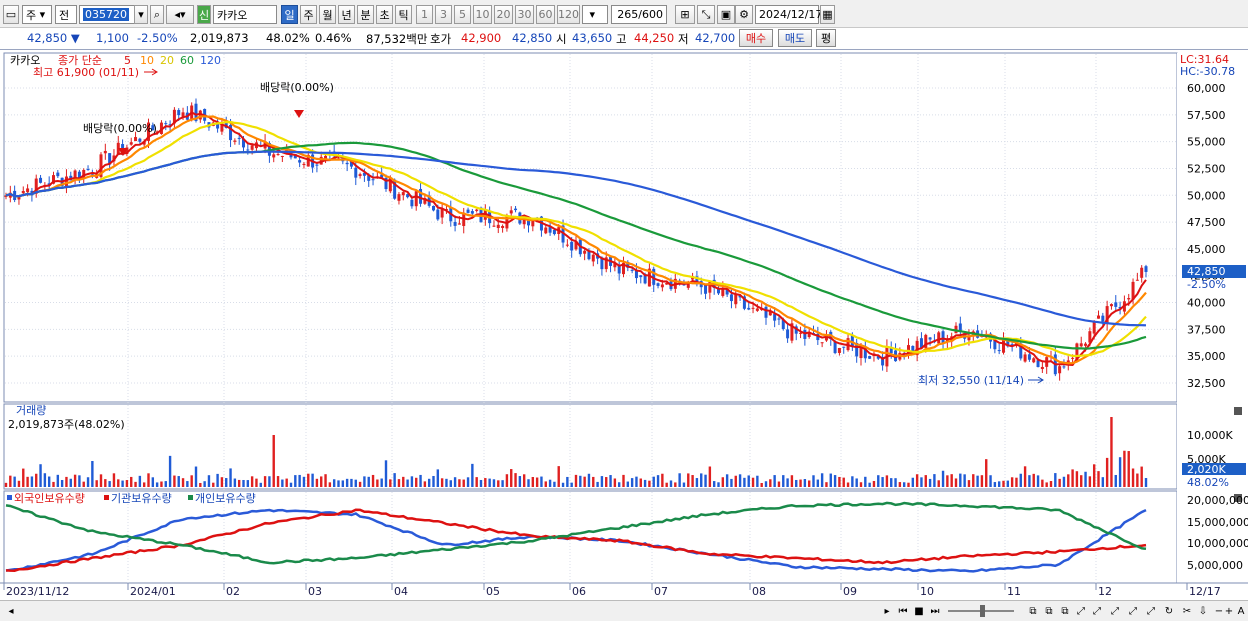 The width and height of the screenshot is (1248, 621). What do you see at coordinates (1151, 611) in the screenshot?
I see `trend-tool-icon-5: ⤢` at bounding box center [1151, 611].